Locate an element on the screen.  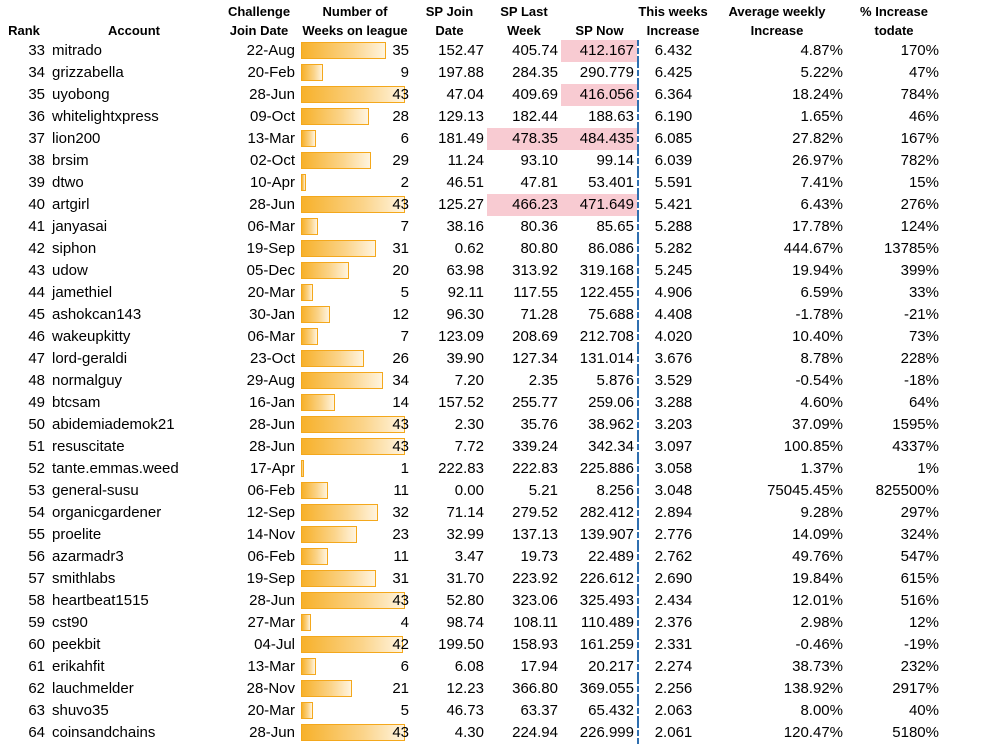
sp-join-cell: 46.73 is located at coordinates (465, 710).